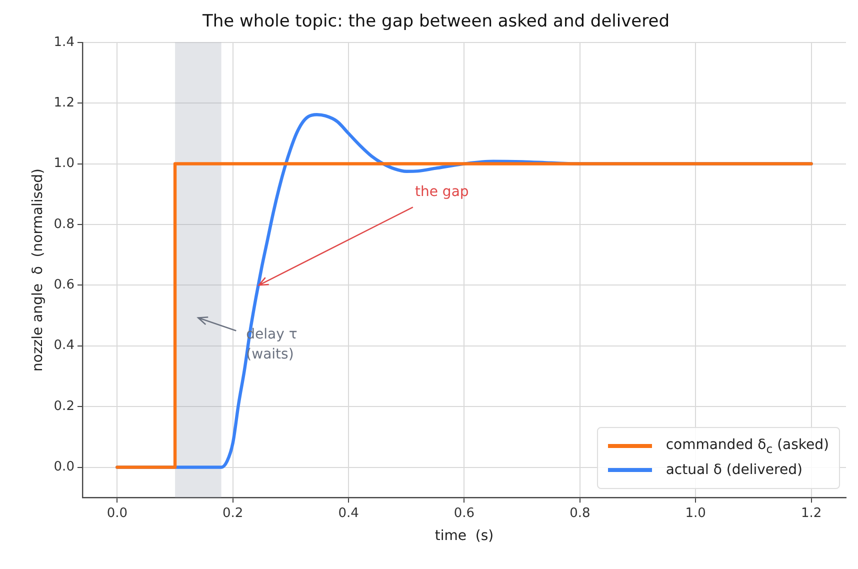 Image resolution: width=858 pixels, height=569 pixels. I want to click on x-tick-label: 1.0, so click(695, 513).